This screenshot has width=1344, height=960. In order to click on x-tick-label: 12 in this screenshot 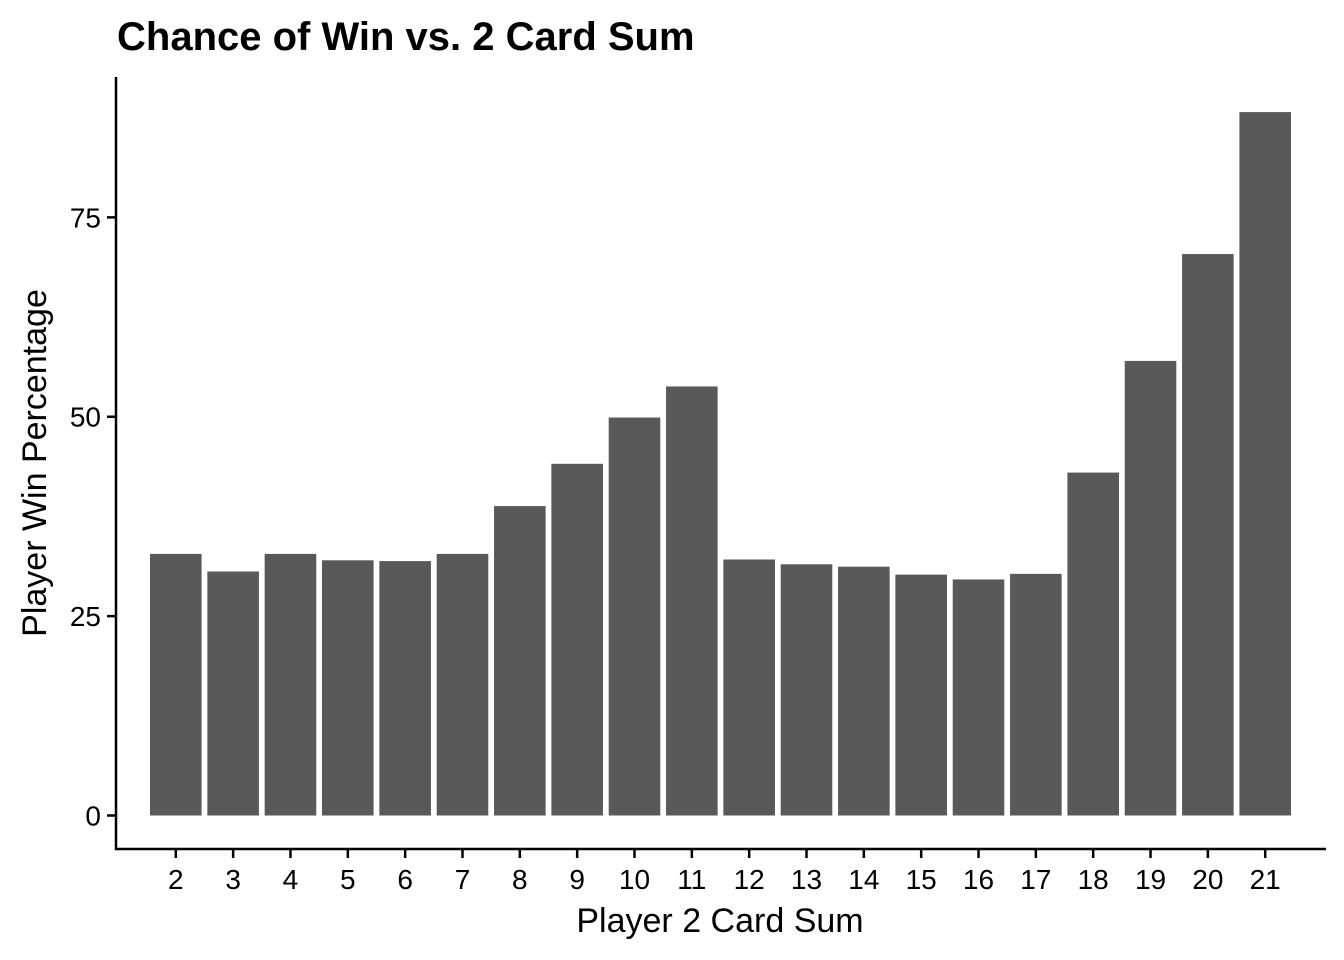, I will do `click(749, 879)`.